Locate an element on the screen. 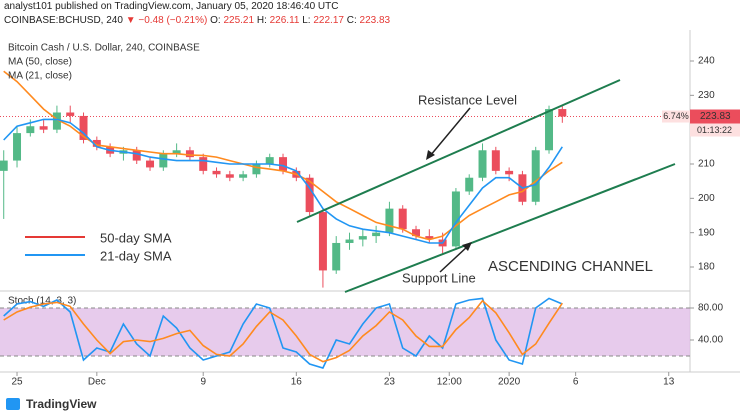 Image resolution: width=740 pixels, height=419 pixels. x-tick-label: 12:00 is located at coordinates (449, 382).